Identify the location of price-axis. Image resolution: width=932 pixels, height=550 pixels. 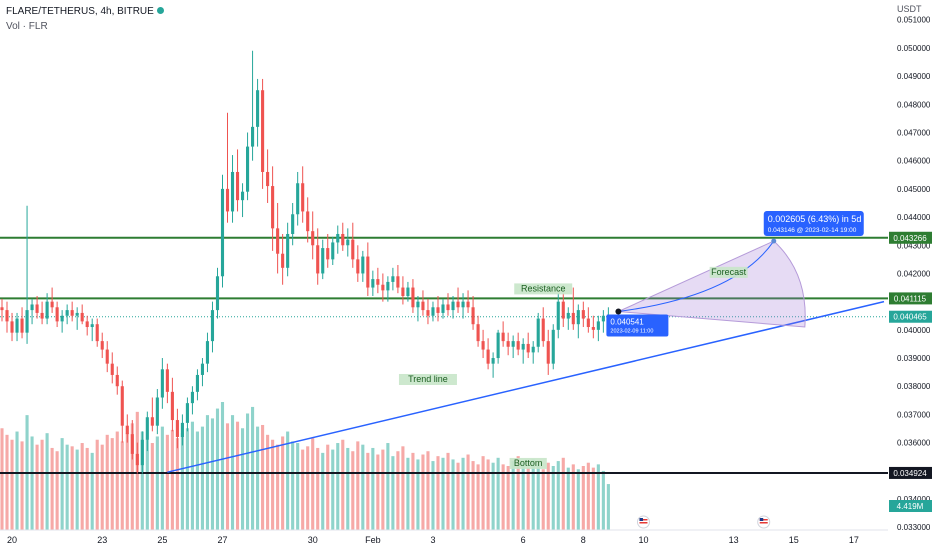
(910, 275).